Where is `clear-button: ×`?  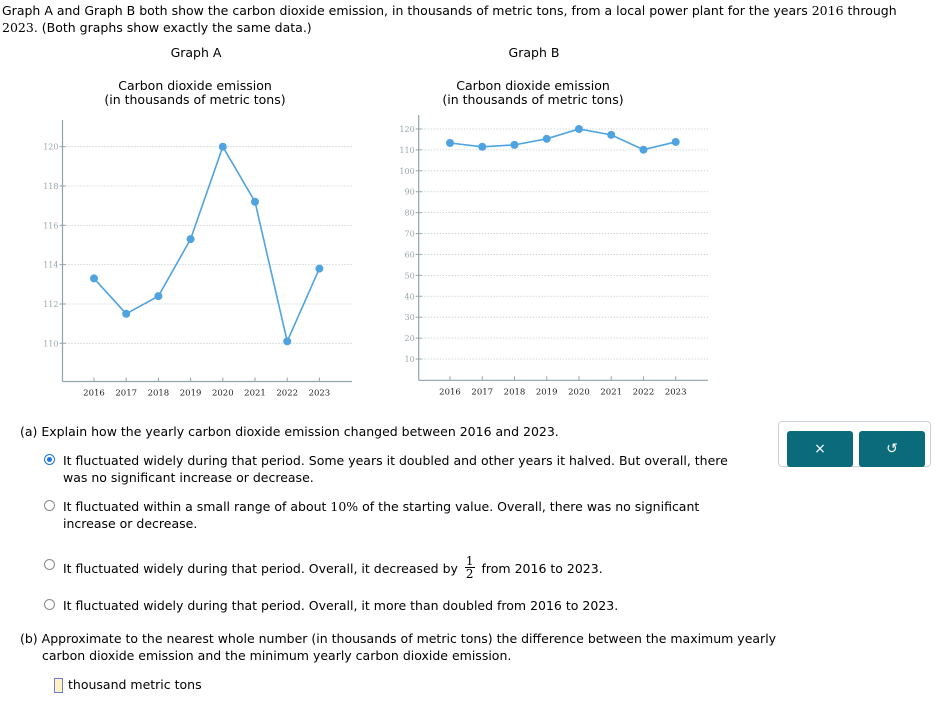
clear-button: × is located at coordinates (820, 449).